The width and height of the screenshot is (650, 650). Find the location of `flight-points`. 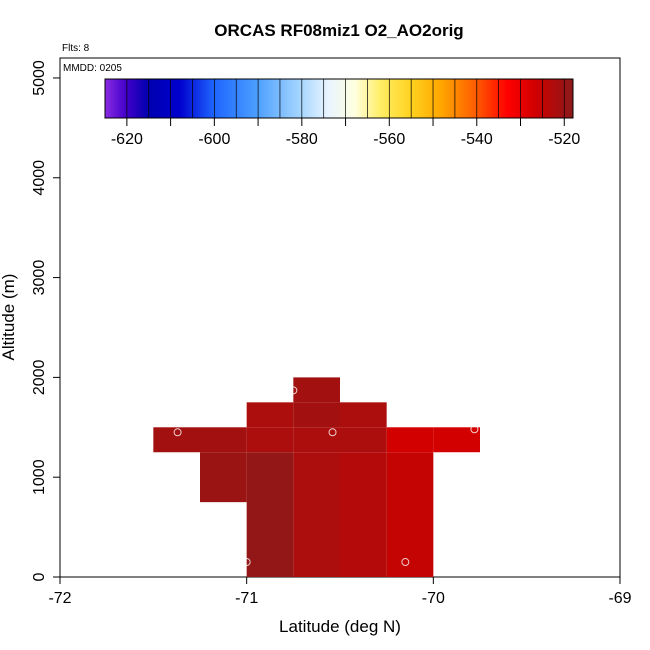

flight-points is located at coordinates (326, 476).